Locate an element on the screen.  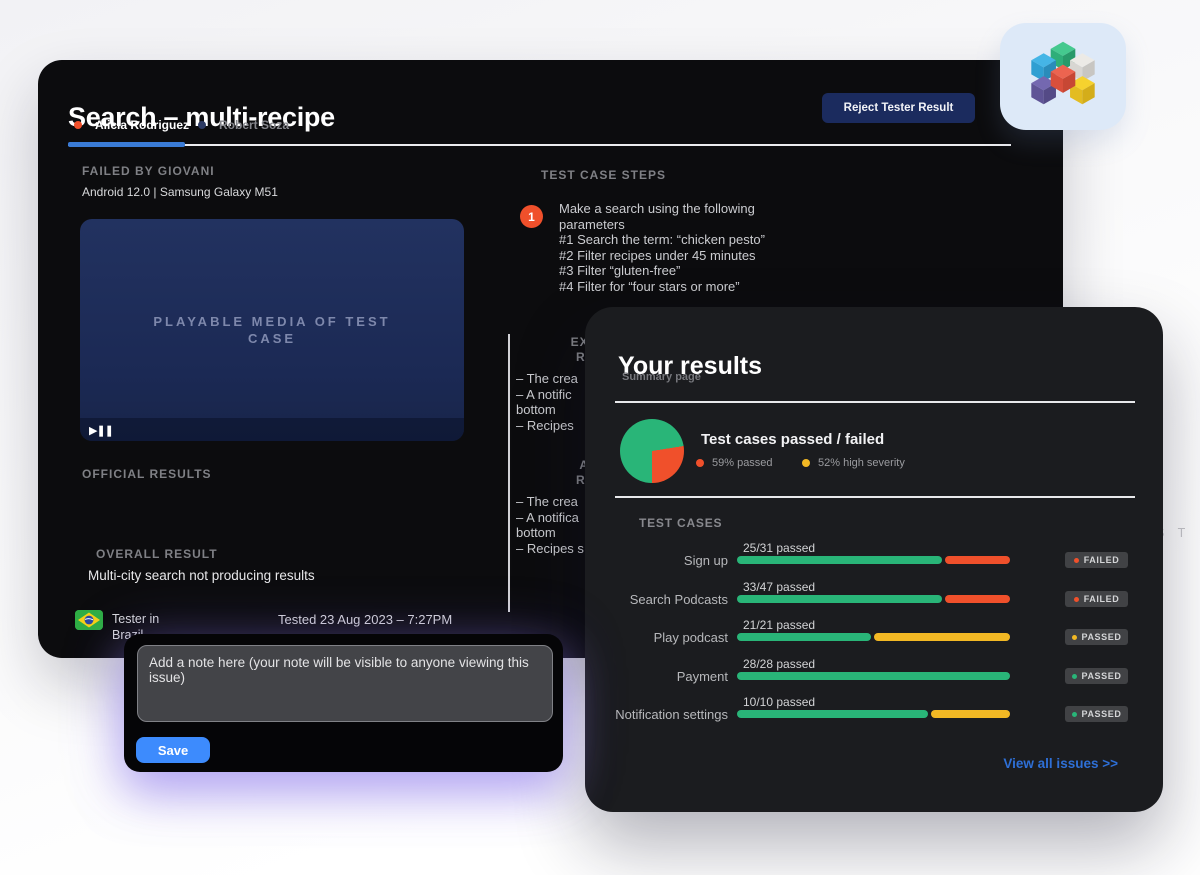
chart-heading: Test cases passed / failed is located at coordinates (793, 439).